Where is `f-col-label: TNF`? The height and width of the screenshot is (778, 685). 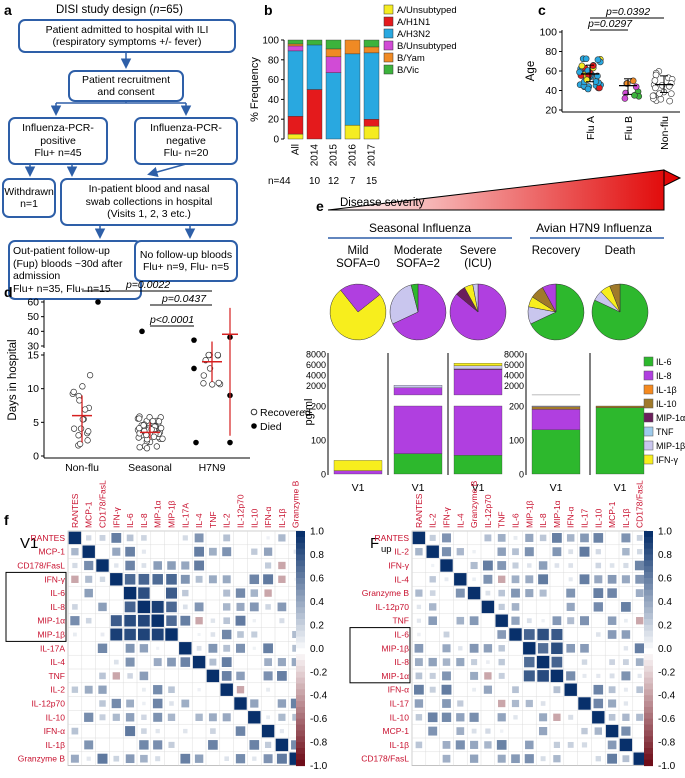
f-col-label: TNF is located at coordinates (502, 519).